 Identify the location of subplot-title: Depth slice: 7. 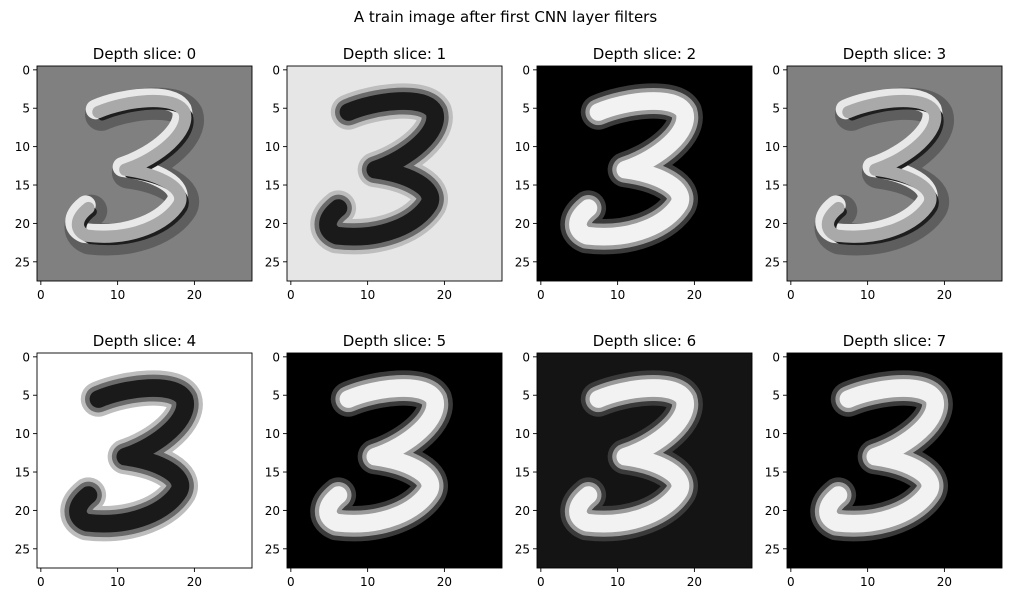
(894, 341).